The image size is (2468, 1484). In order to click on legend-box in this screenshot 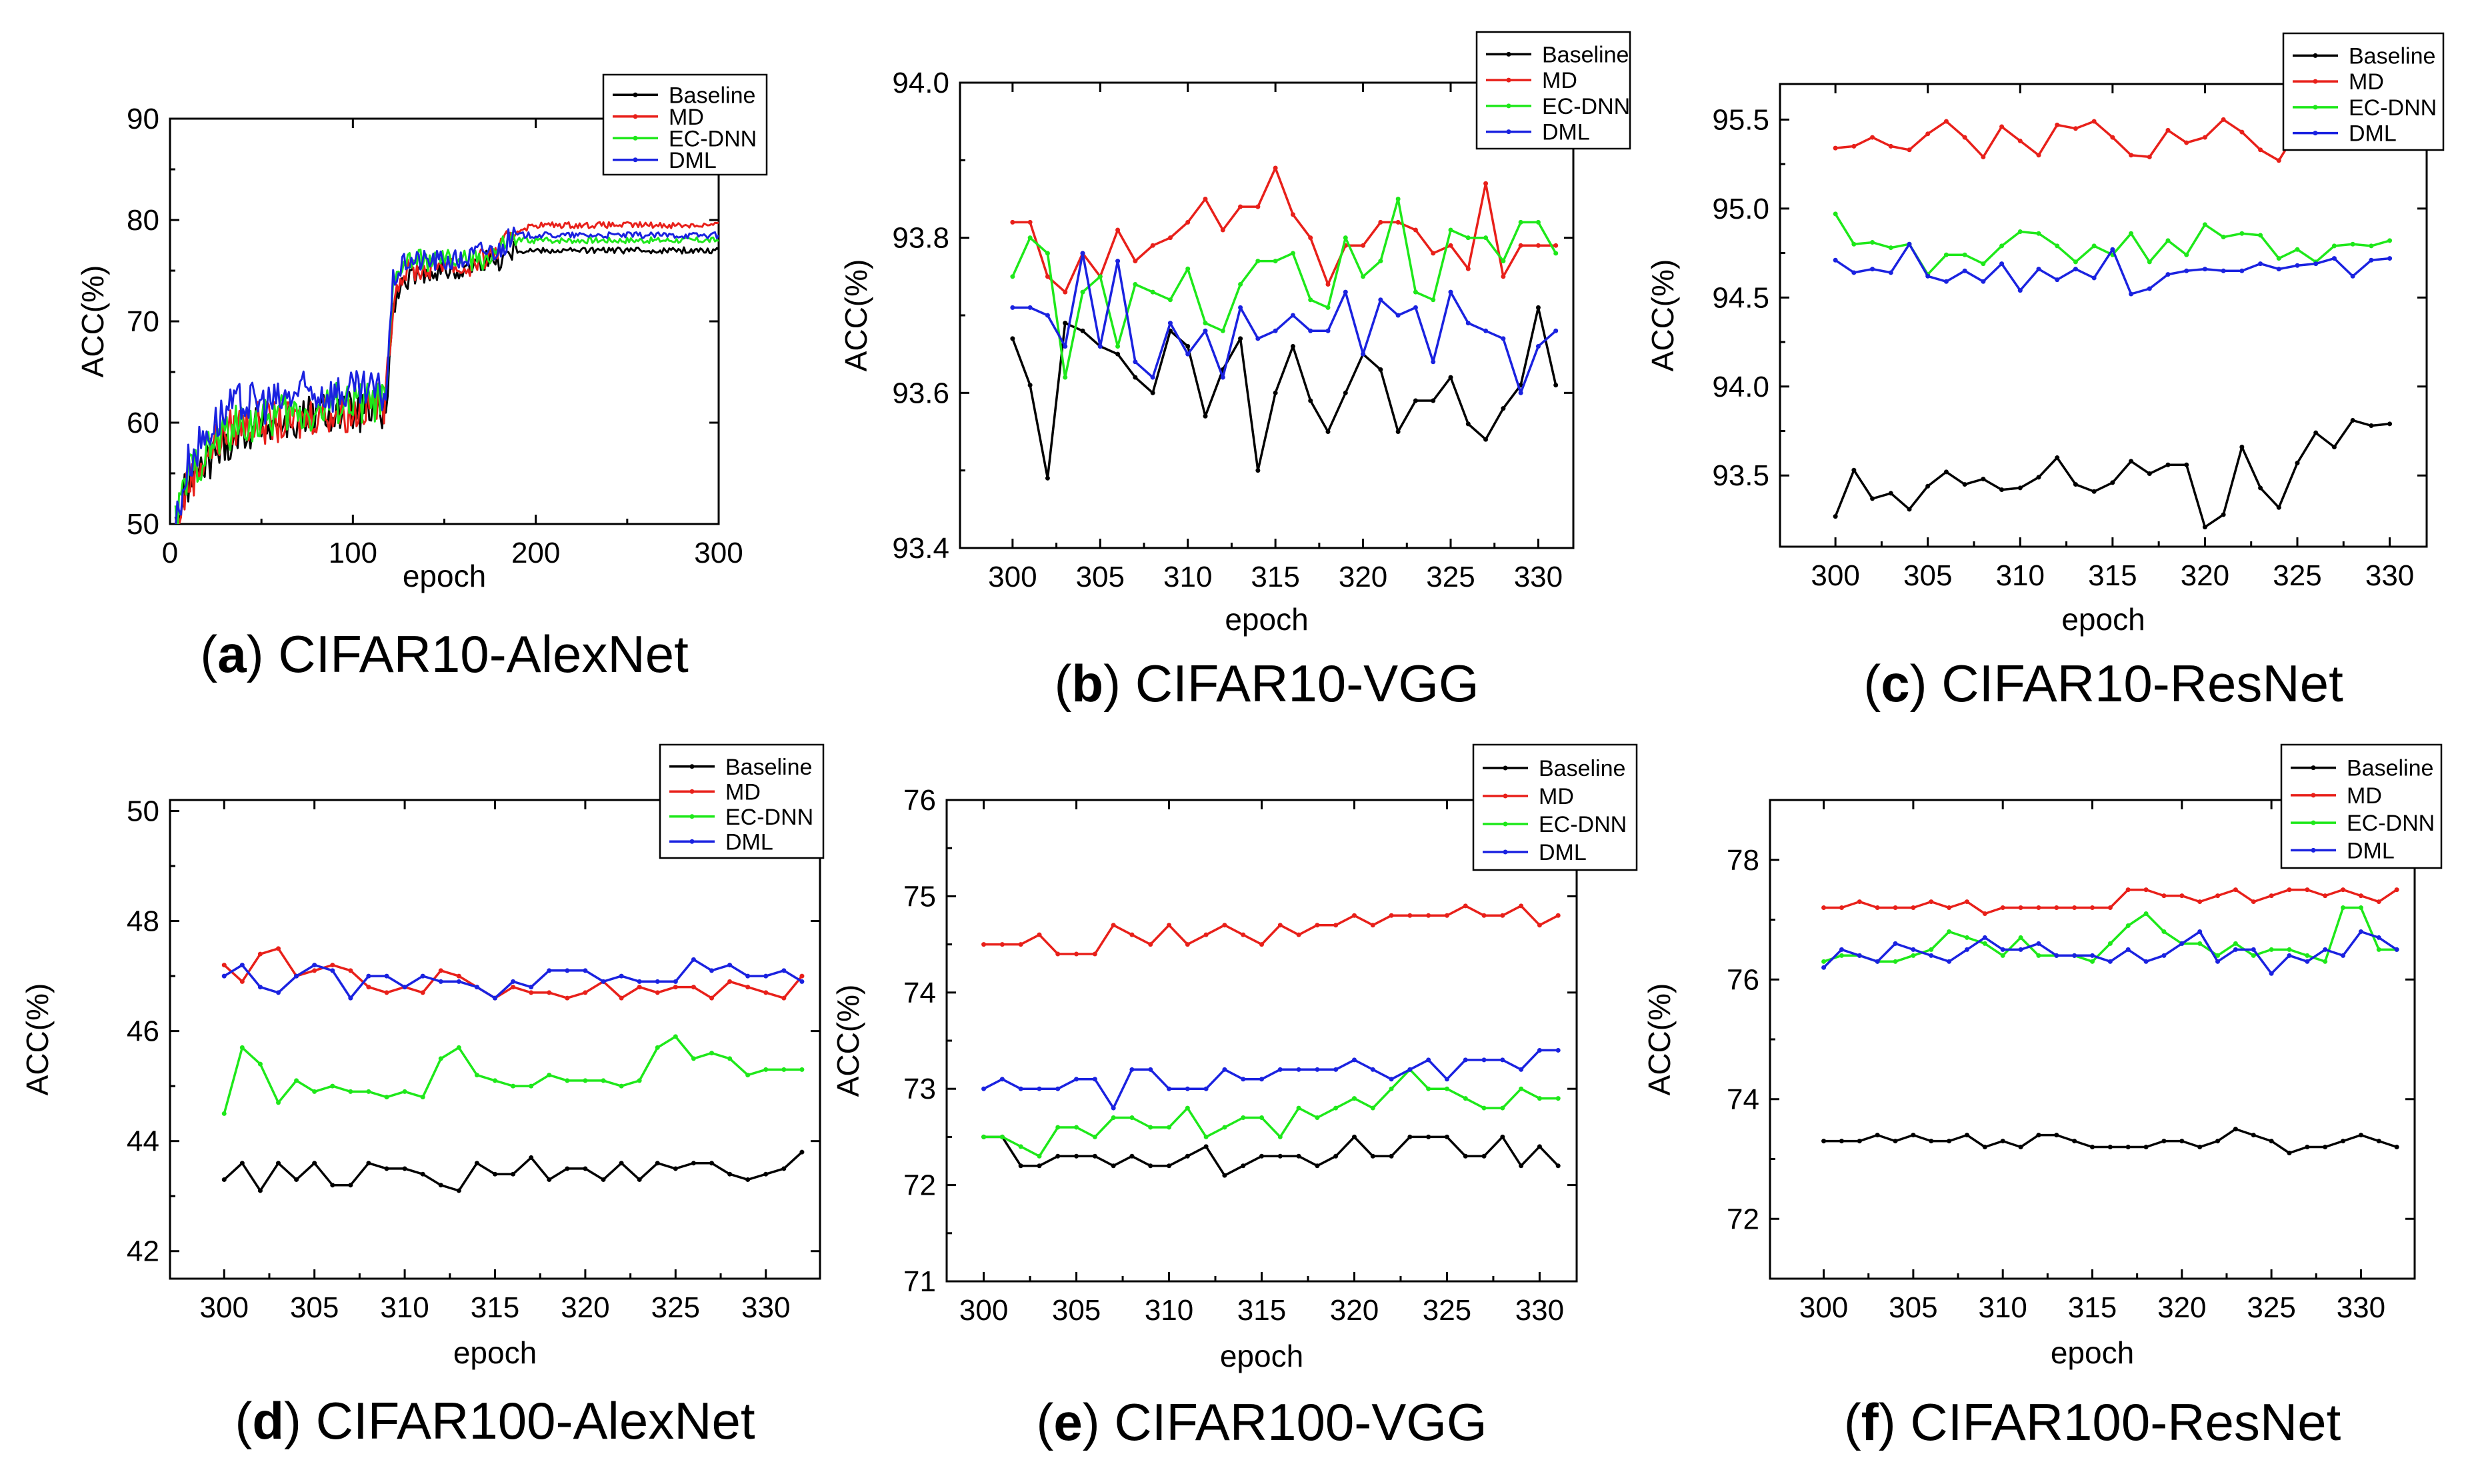, I will do `click(1555, 807)`.